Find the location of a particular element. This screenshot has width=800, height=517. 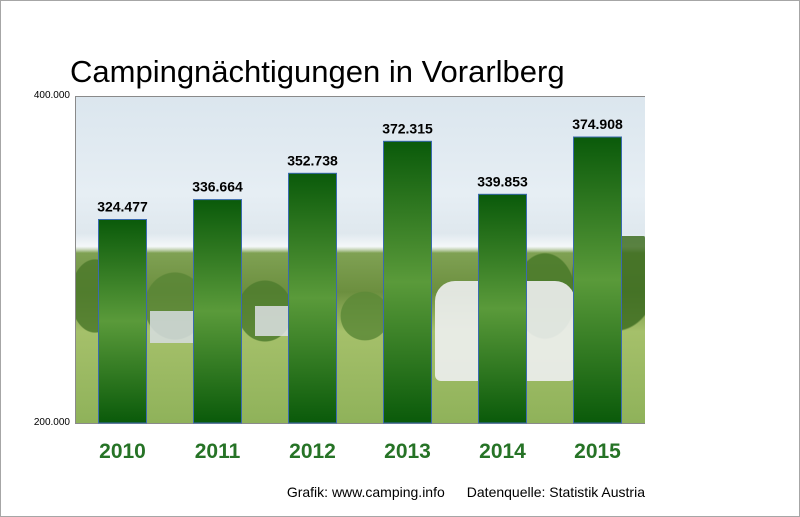

x-tick-label-2015: 2015 is located at coordinates (597, 451).